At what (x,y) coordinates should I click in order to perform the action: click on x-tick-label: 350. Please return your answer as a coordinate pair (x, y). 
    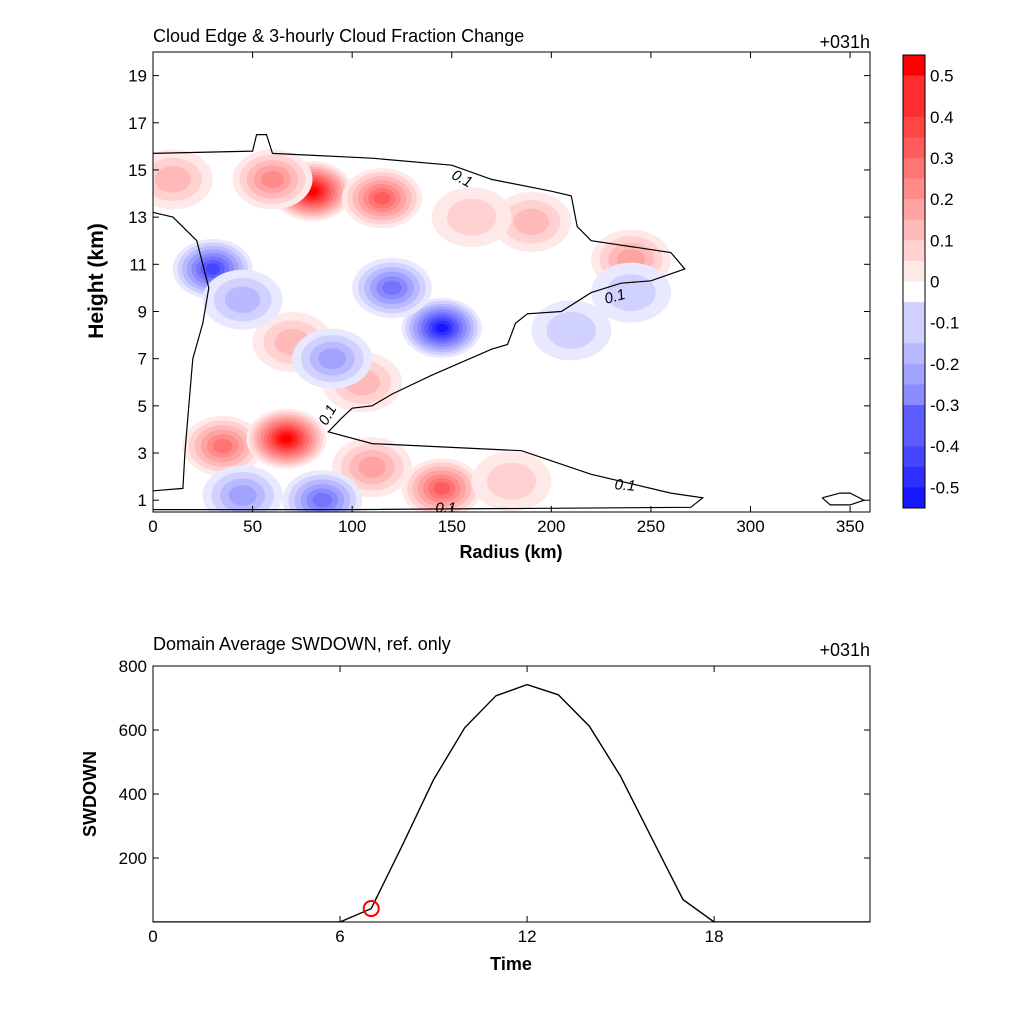
    Looking at the image, I should click on (850, 526).